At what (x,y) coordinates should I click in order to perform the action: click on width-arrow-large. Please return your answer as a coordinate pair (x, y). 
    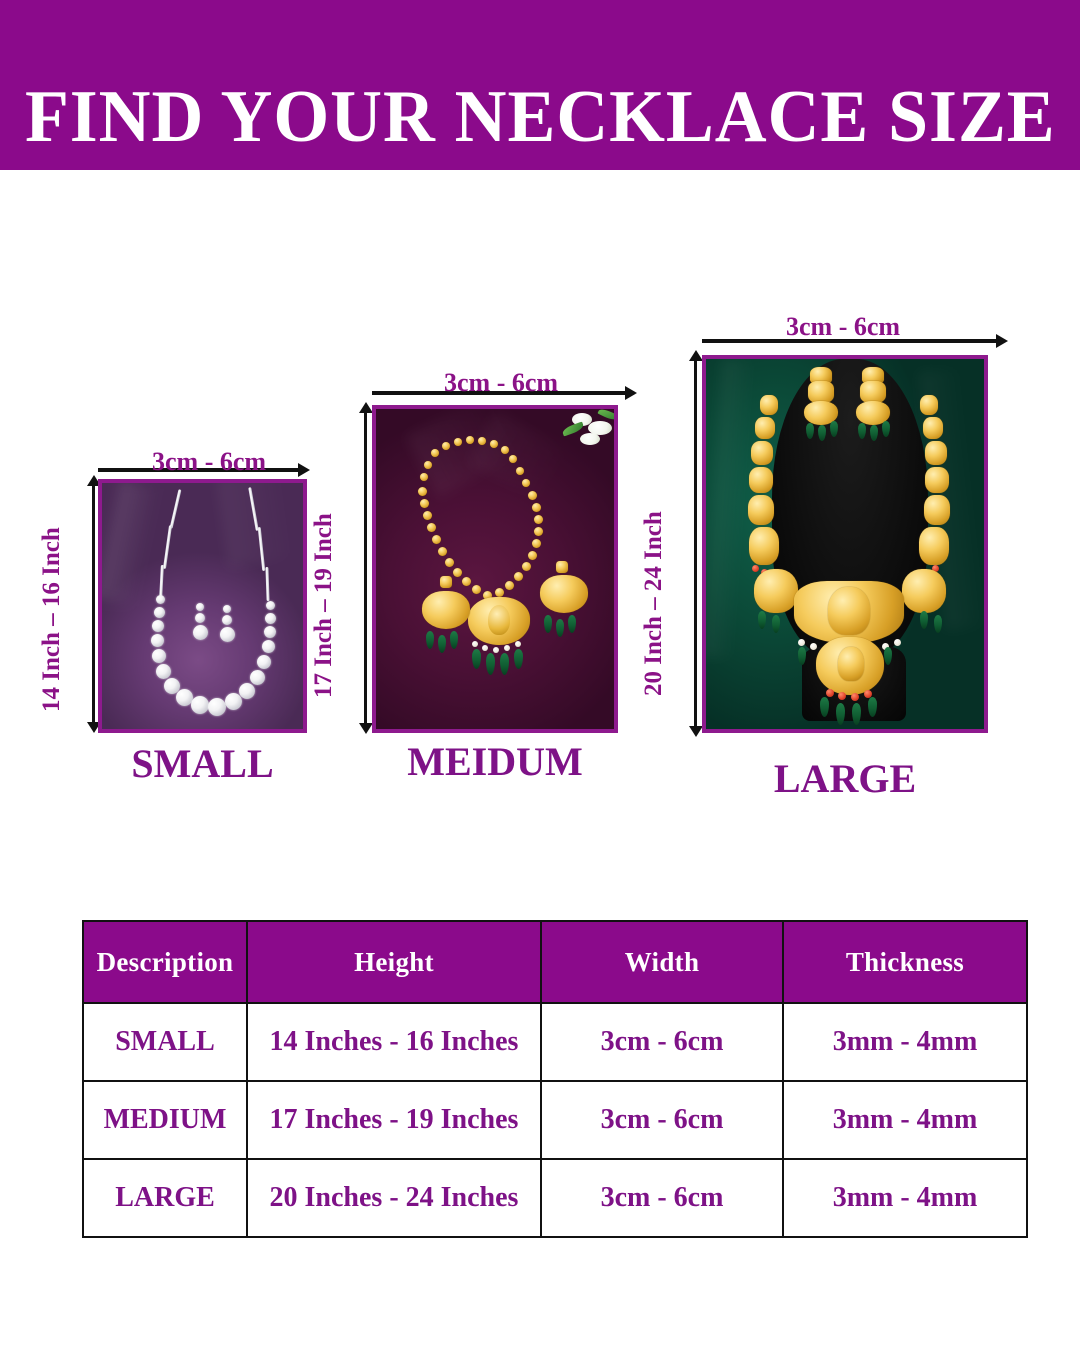
    Looking at the image, I should click on (855, 341).